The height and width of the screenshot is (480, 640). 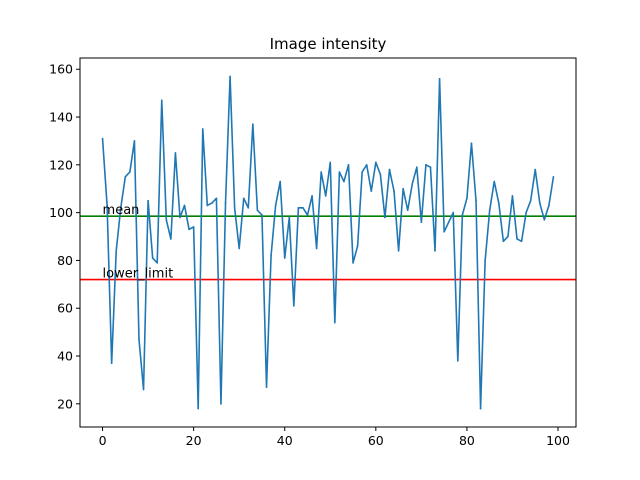 I want to click on y-tick-label: 120, so click(x=61, y=164).